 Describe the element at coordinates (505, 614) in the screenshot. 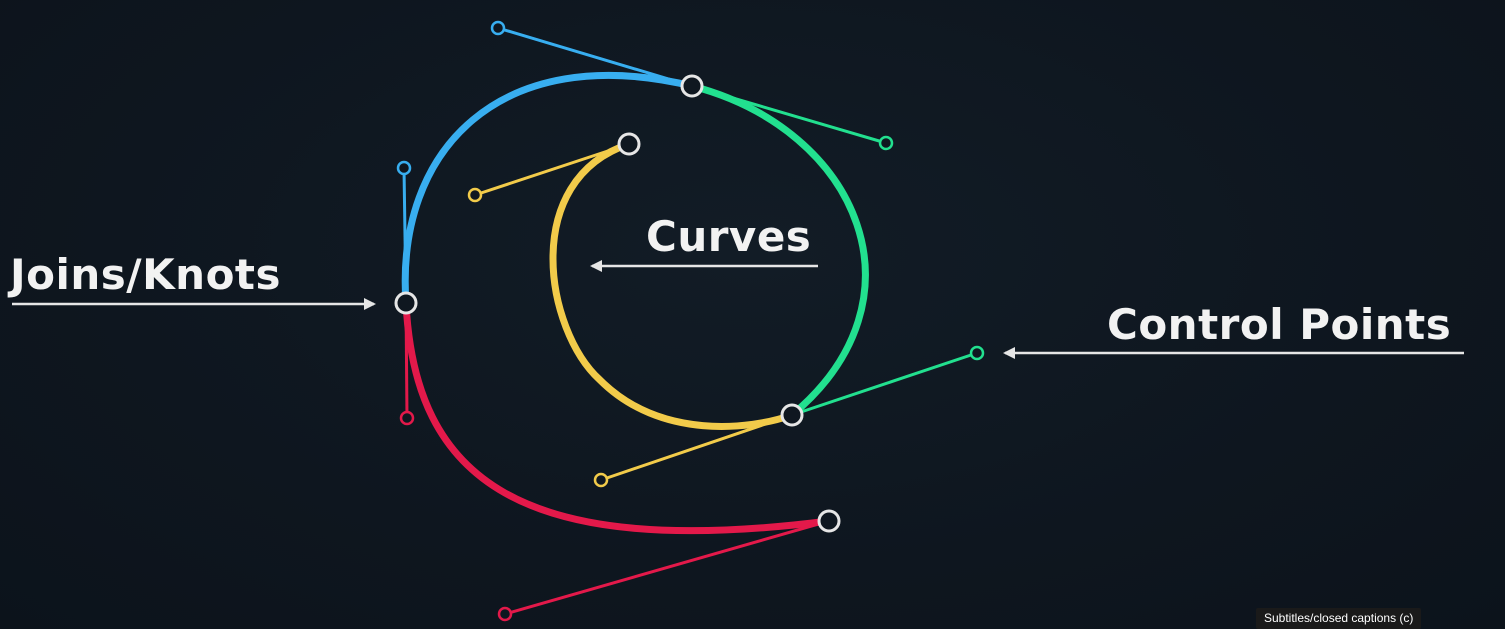

I see `control-point-red-bottom` at that location.